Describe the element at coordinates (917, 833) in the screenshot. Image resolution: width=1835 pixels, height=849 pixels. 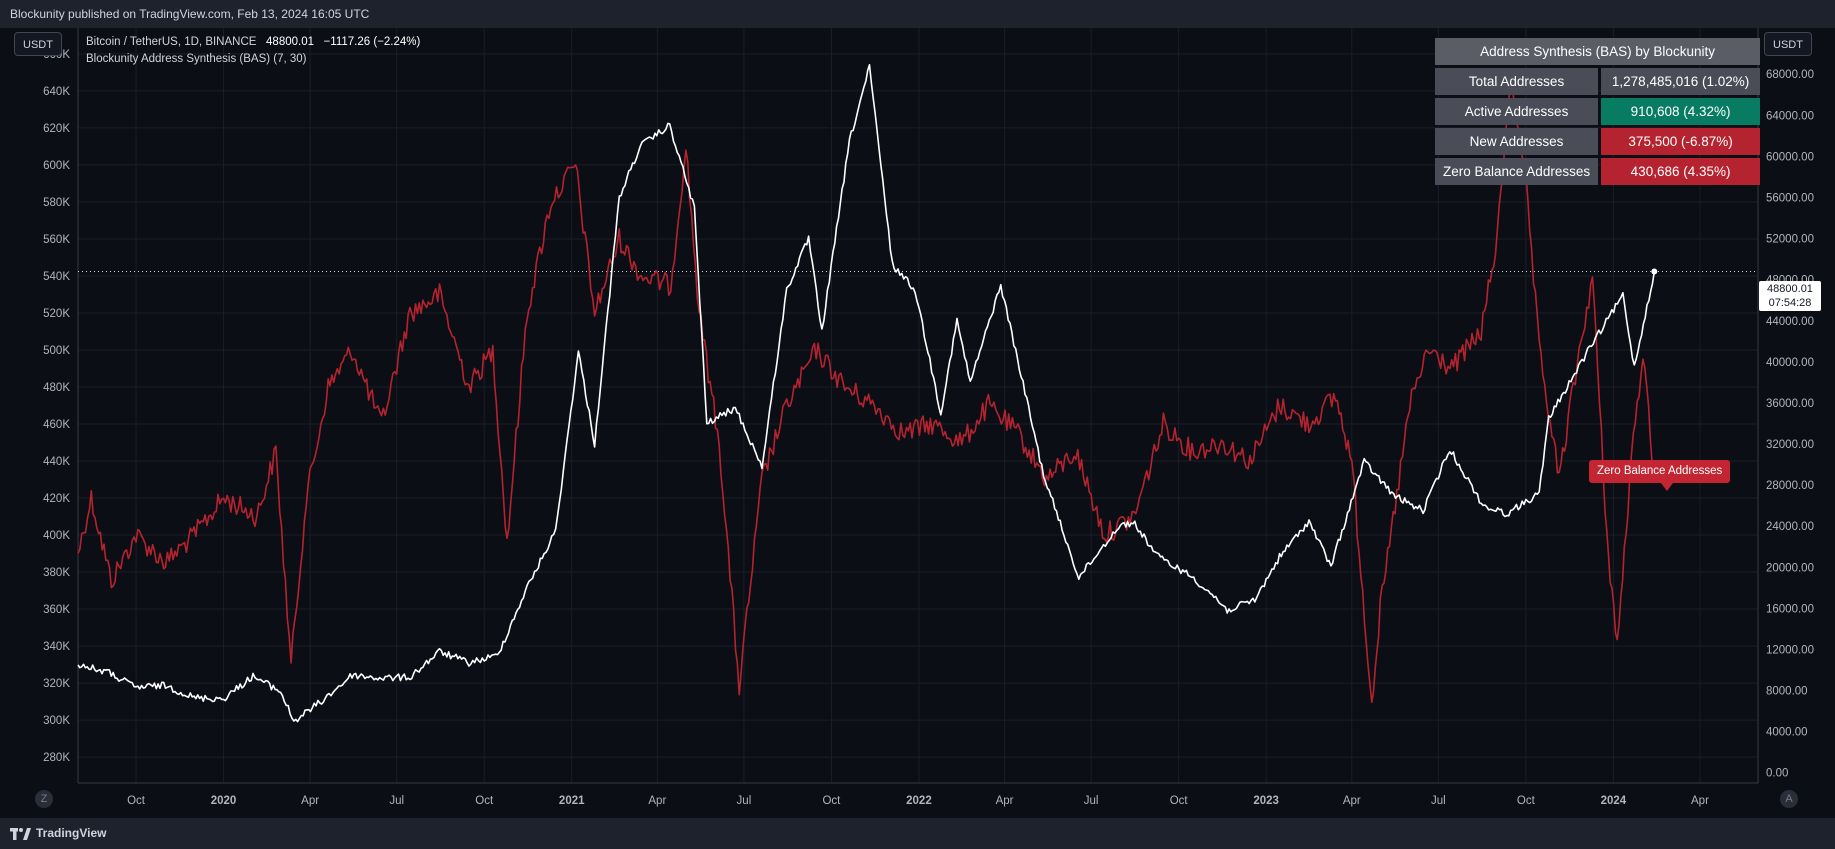
I see `footer-bar: TradingView` at that location.